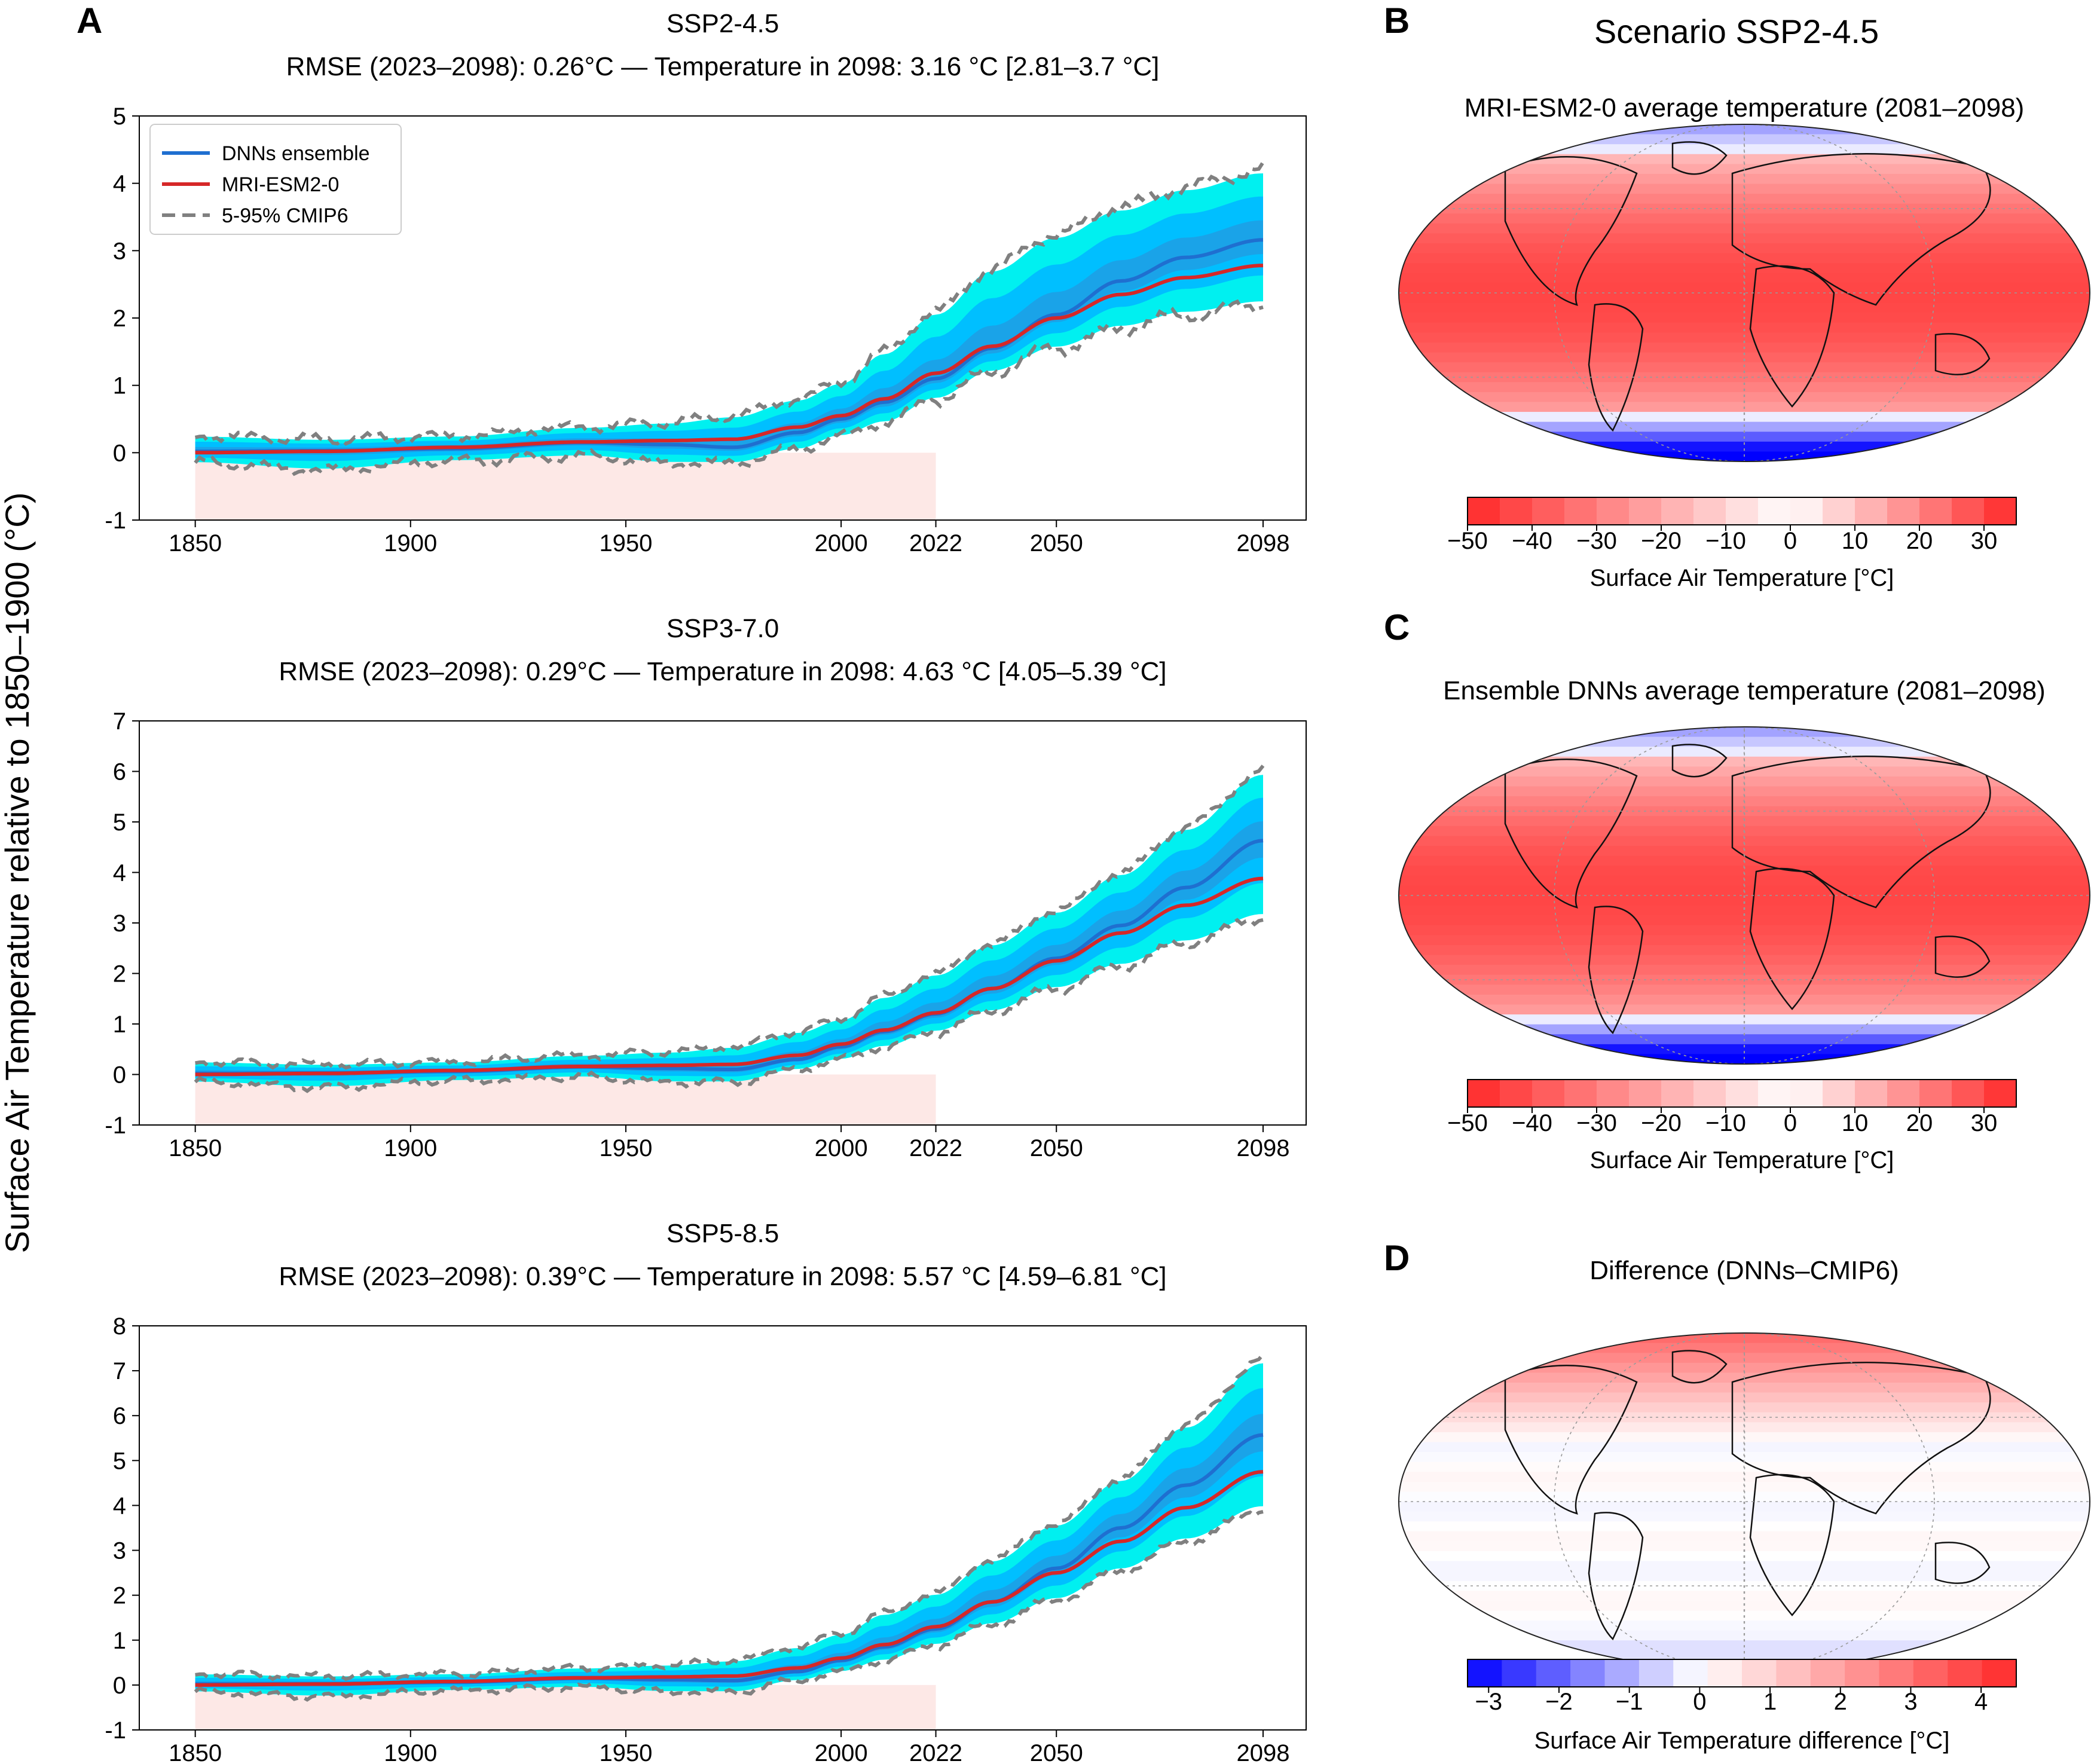 This screenshot has width=2091, height=1764. Describe the element at coordinates (411, 543) in the screenshot. I see `x-tick-label: 1900` at that location.